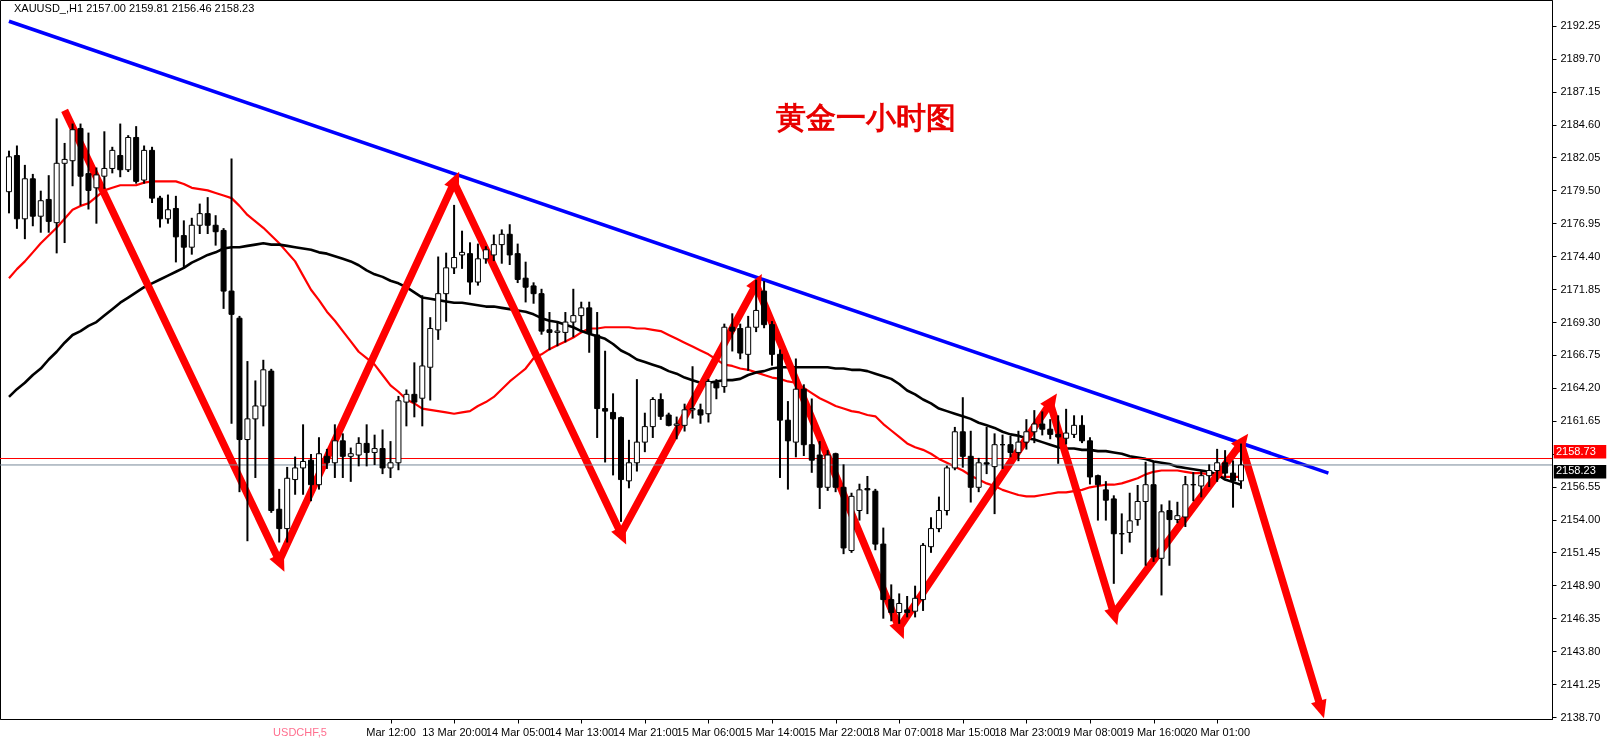 The image size is (1618, 747). I want to click on y-tick-label: 2176.95, so click(1580, 222).